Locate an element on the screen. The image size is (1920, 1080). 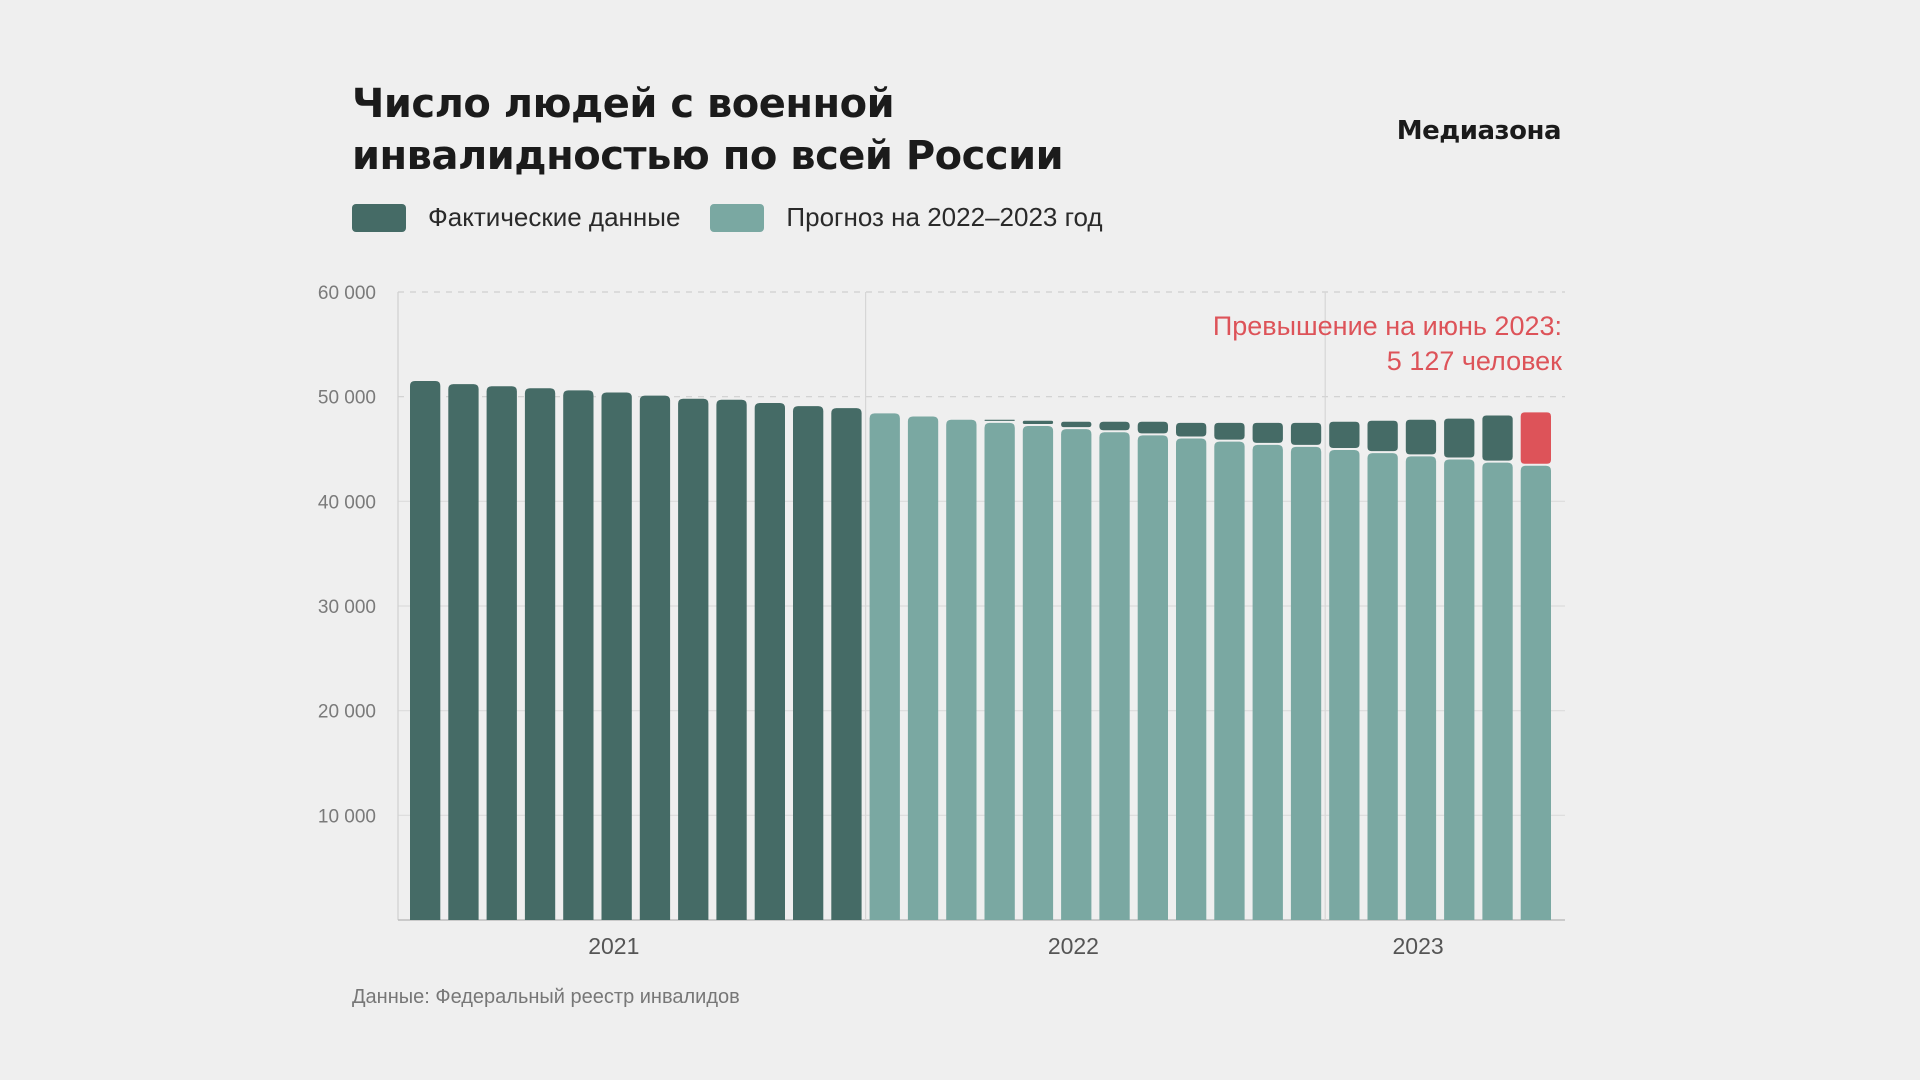
y-tick-label: 40 000 is located at coordinates (347, 502).